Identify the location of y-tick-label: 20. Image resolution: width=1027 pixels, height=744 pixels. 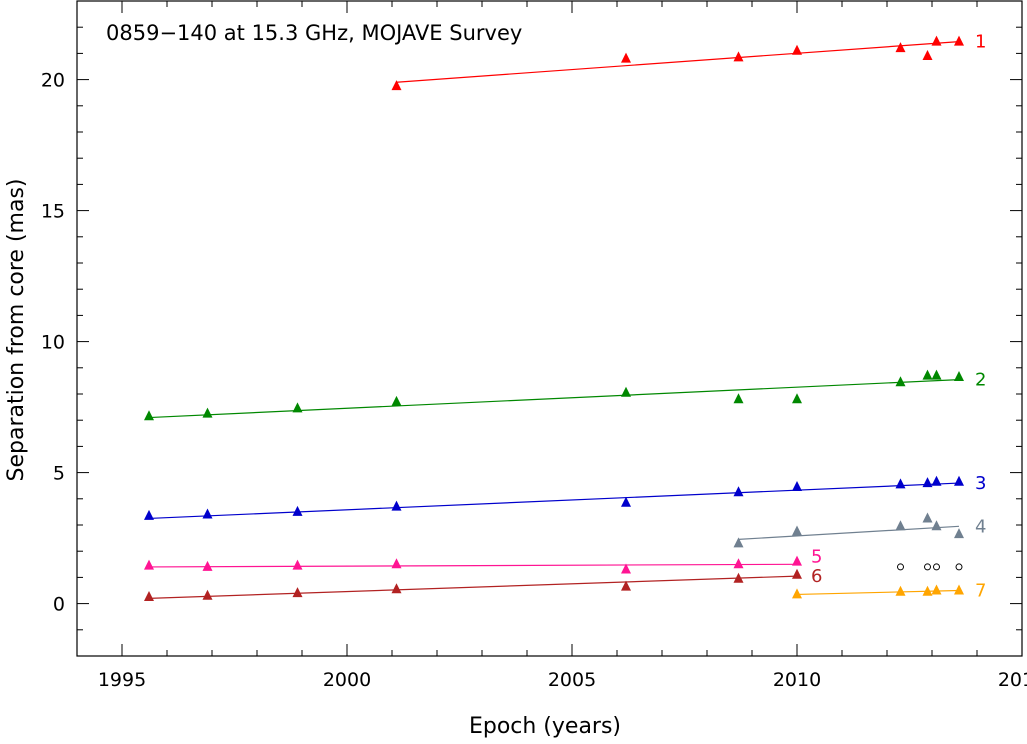
(53, 81).